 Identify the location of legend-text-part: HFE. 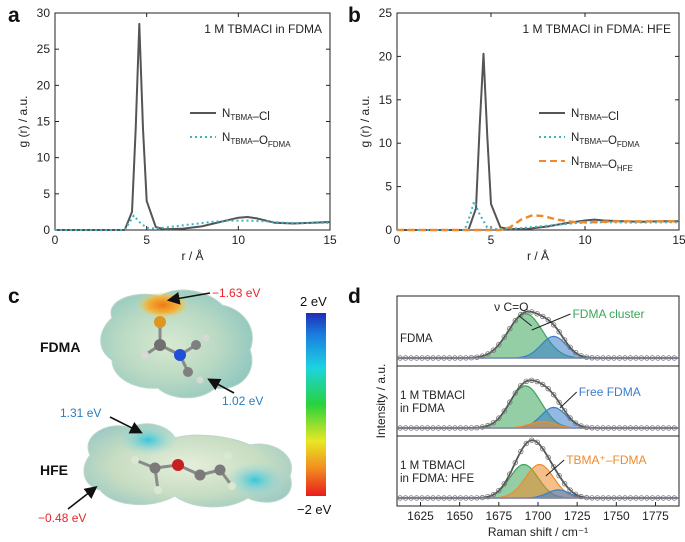
(625, 168).